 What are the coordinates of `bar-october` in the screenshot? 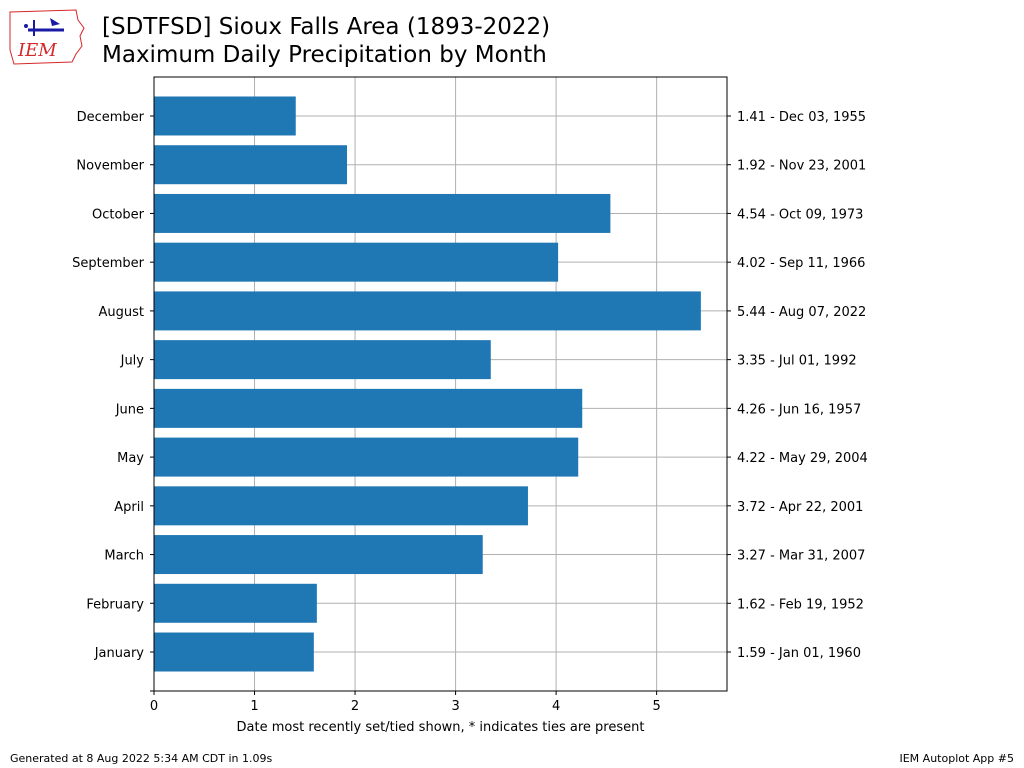 It's located at (382, 213).